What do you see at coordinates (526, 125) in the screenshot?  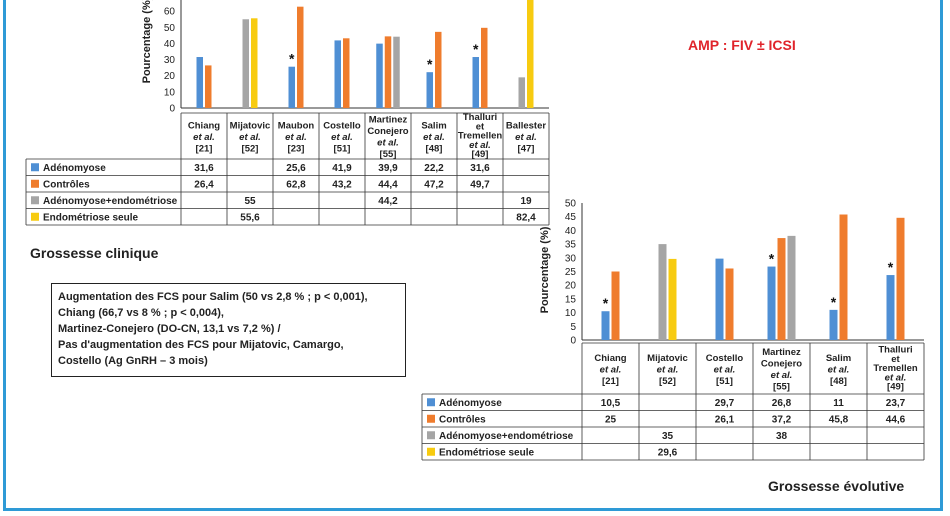 I see `category-name: Ballester` at bounding box center [526, 125].